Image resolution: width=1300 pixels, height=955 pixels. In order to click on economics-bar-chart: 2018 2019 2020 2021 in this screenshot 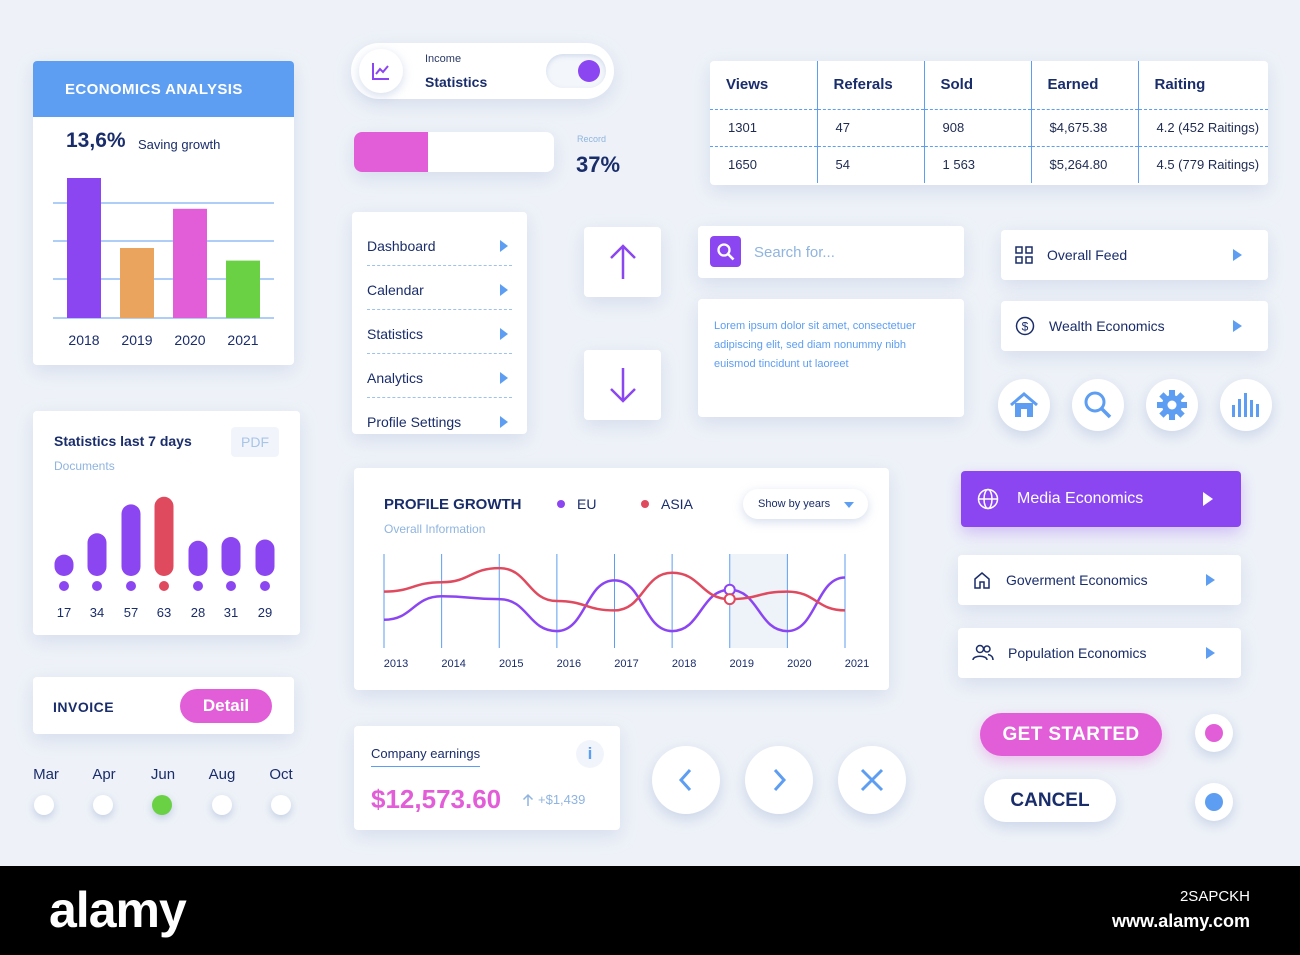, I will do `click(163, 263)`.